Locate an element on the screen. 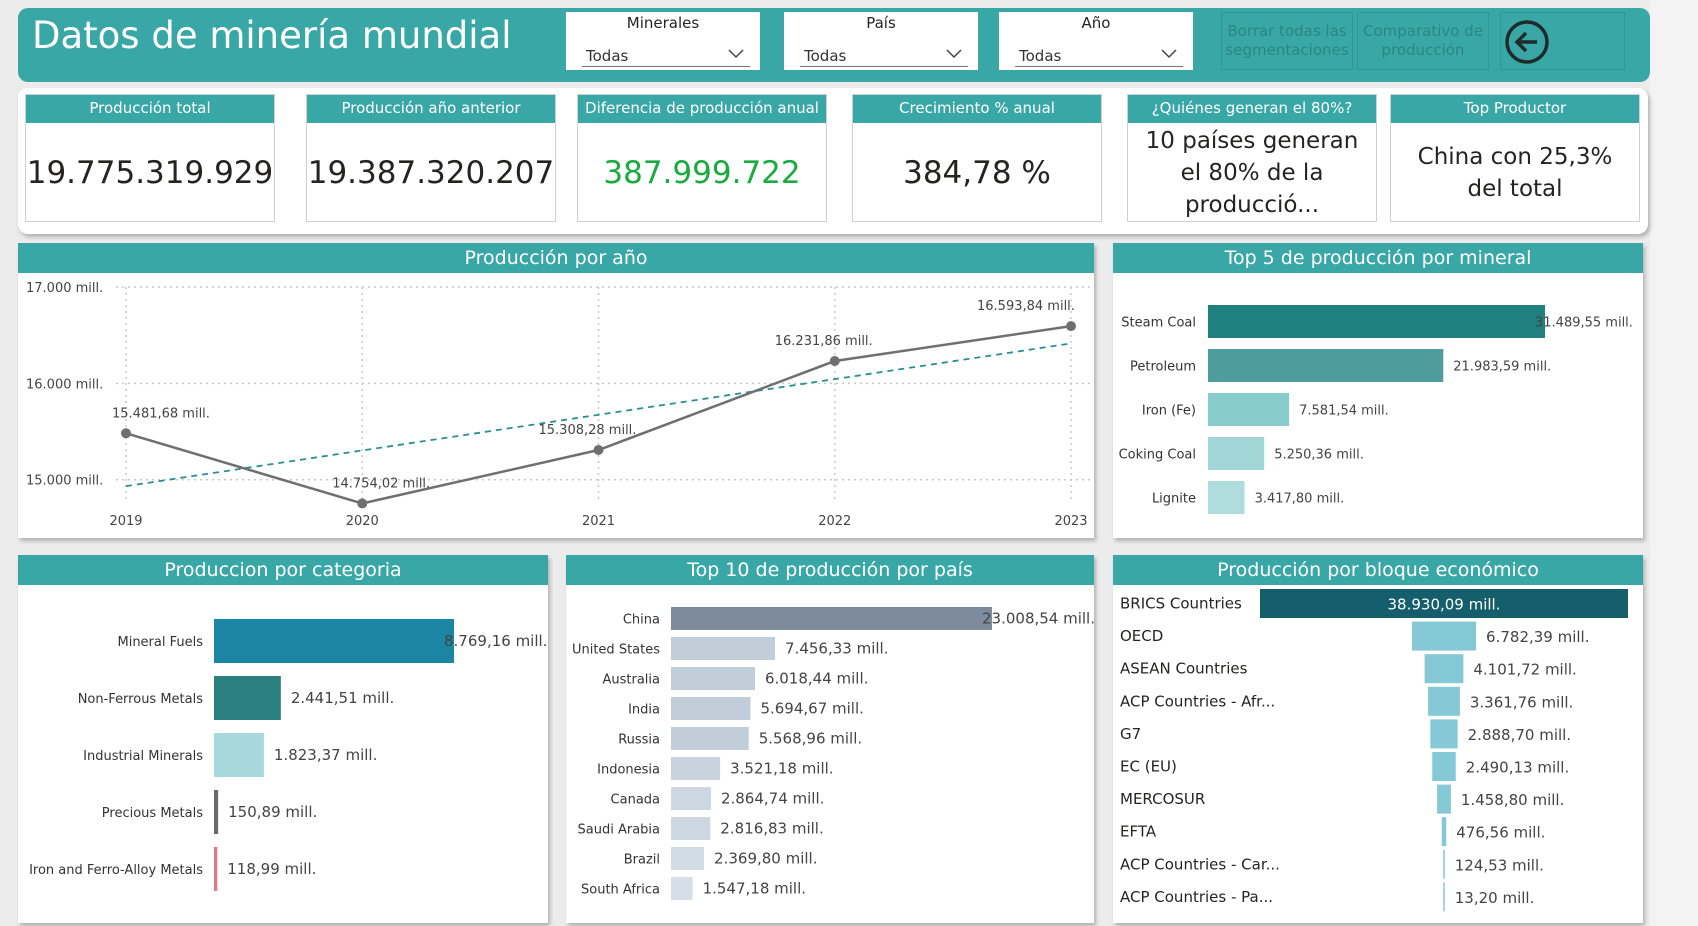  category-label: OECD is located at coordinates (1141, 636).